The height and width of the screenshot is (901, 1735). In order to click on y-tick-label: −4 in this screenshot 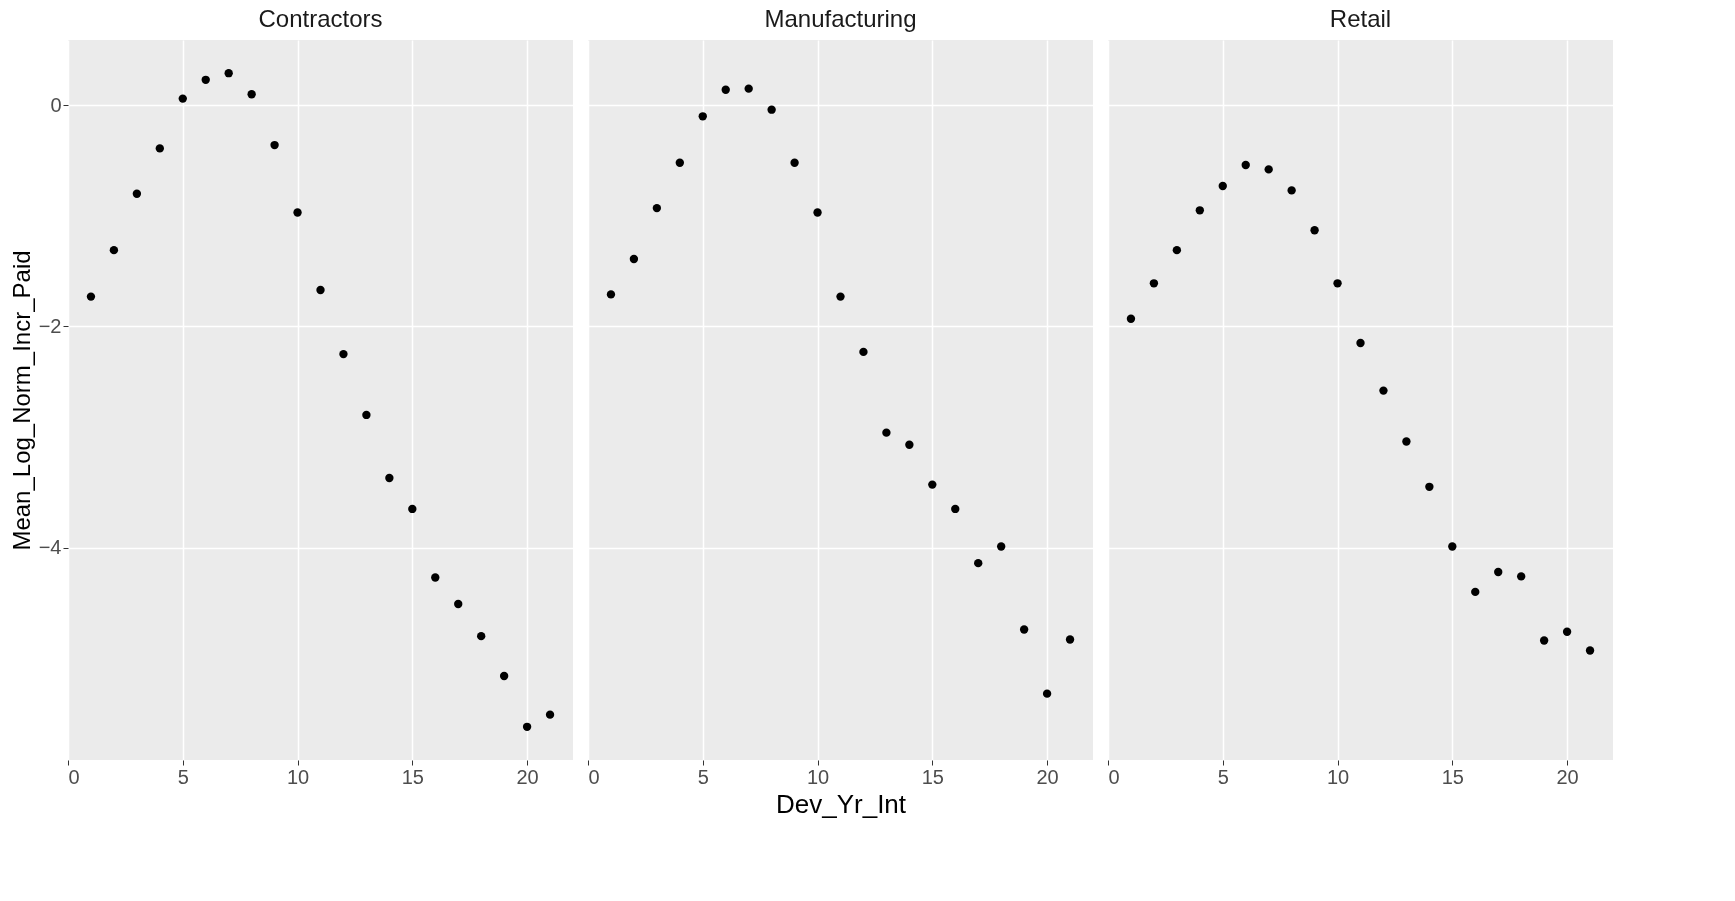, I will do `click(50, 547)`.